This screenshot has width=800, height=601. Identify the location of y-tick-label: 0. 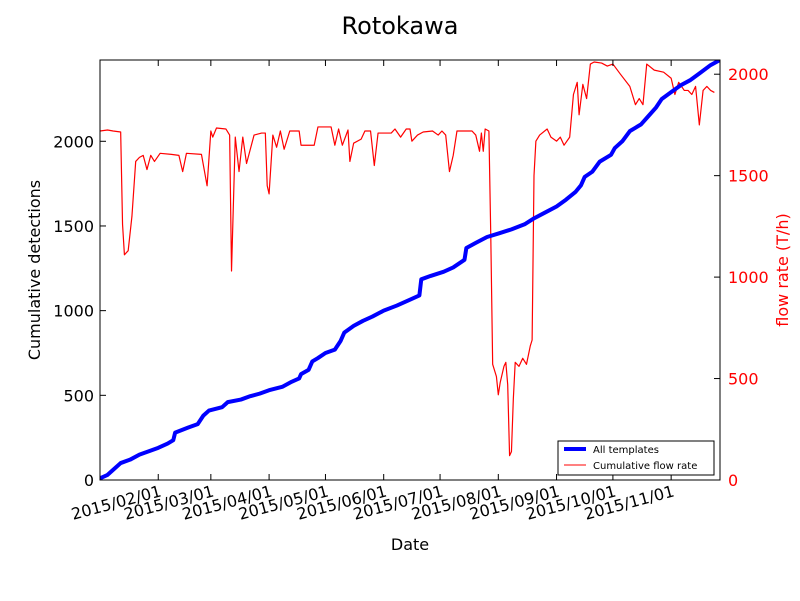
(89, 480).